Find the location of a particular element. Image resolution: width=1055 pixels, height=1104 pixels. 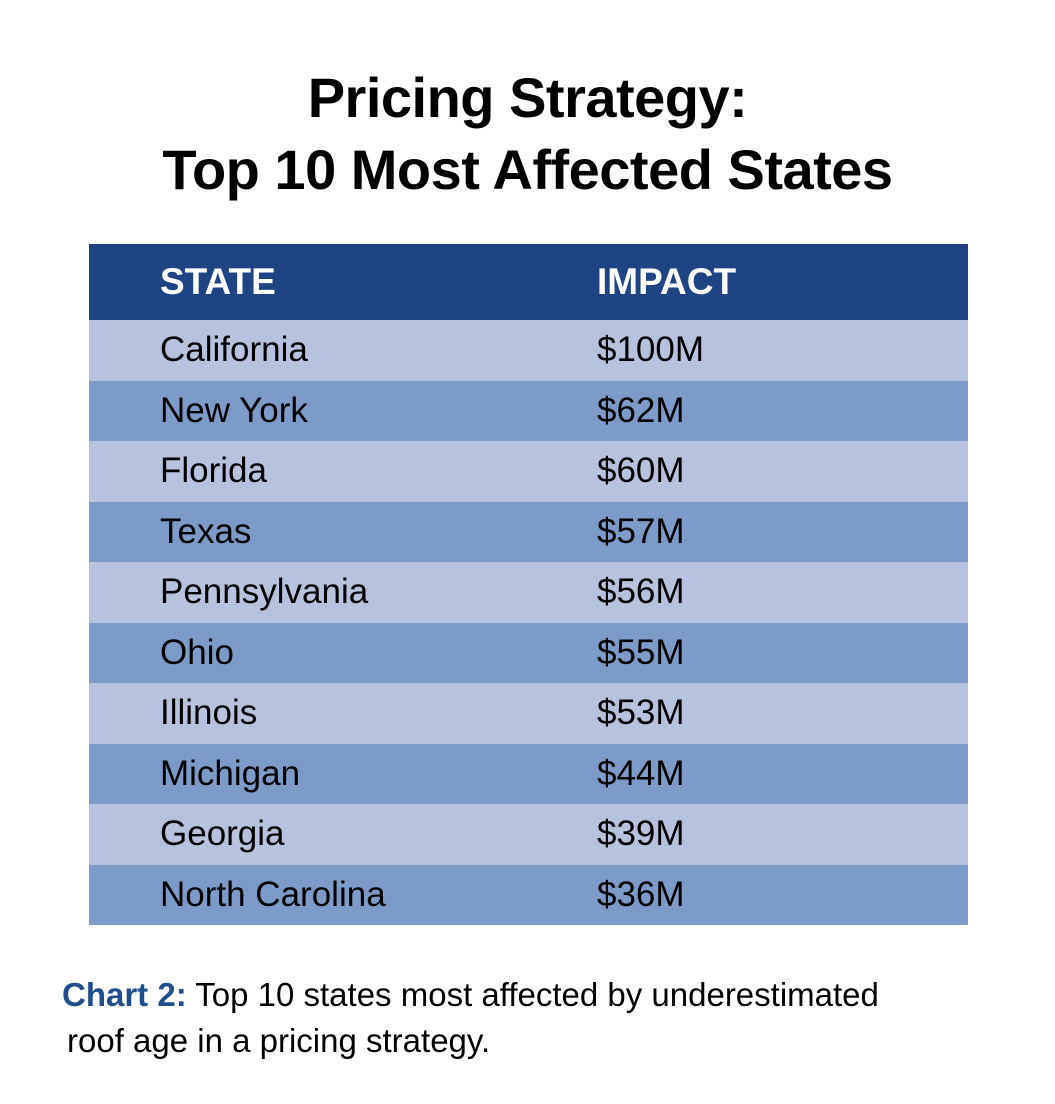

cell-state: Texas is located at coordinates (206, 531).